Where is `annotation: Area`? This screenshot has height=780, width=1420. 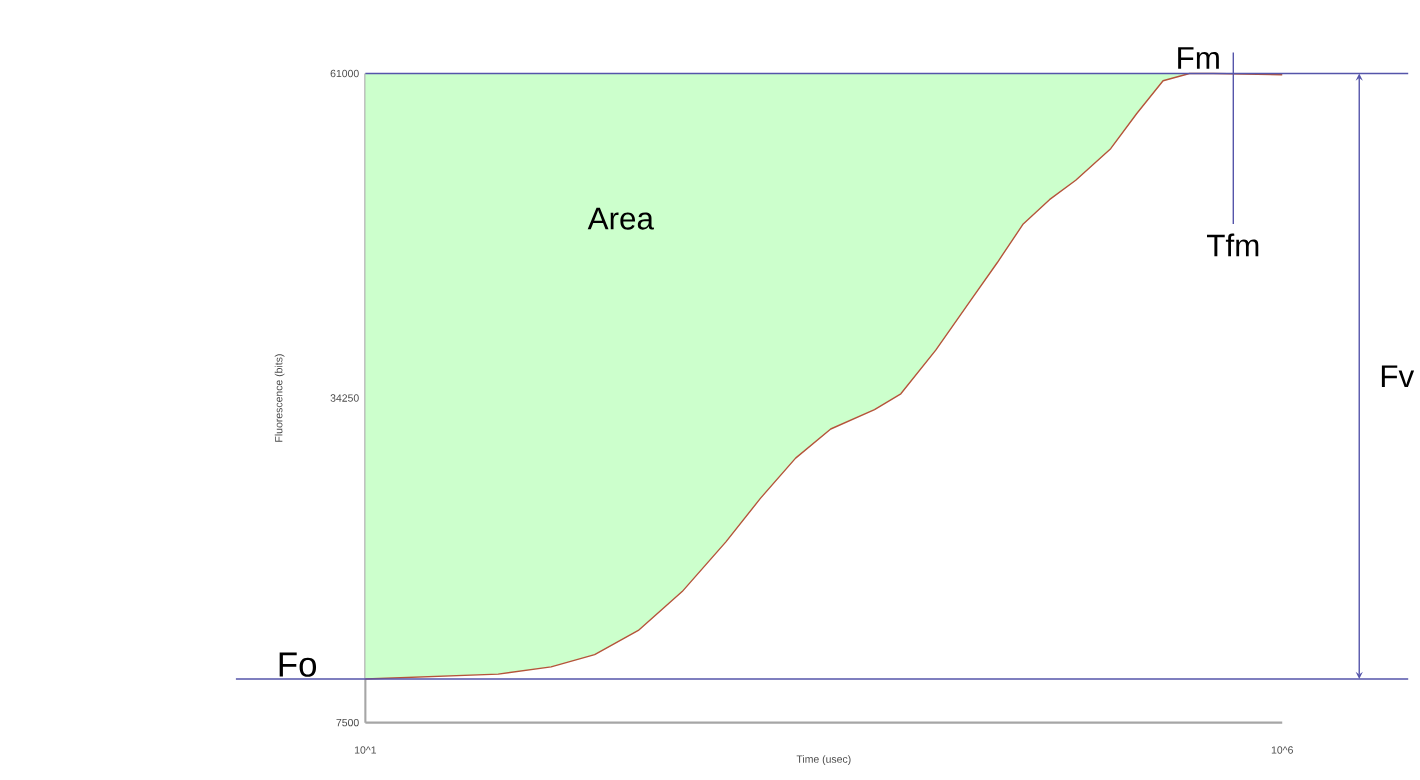 annotation: Area is located at coordinates (620, 218).